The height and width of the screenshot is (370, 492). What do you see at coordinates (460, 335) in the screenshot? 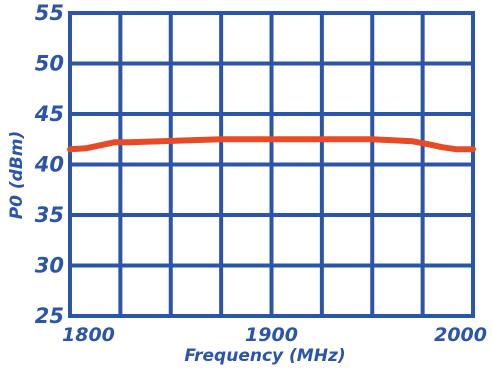
I see `x-tick-label: 2000` at bounding box center [460, 335].